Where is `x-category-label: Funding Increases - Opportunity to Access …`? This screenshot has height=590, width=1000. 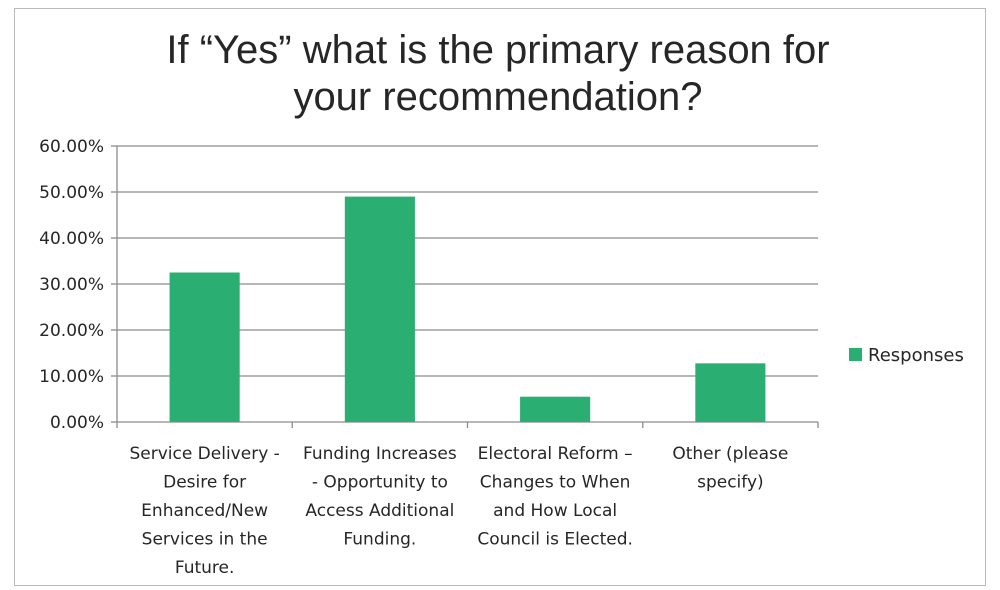
x-category-label: Funding Increases - Opportunity to Access … is located at coordinates (380, 497).